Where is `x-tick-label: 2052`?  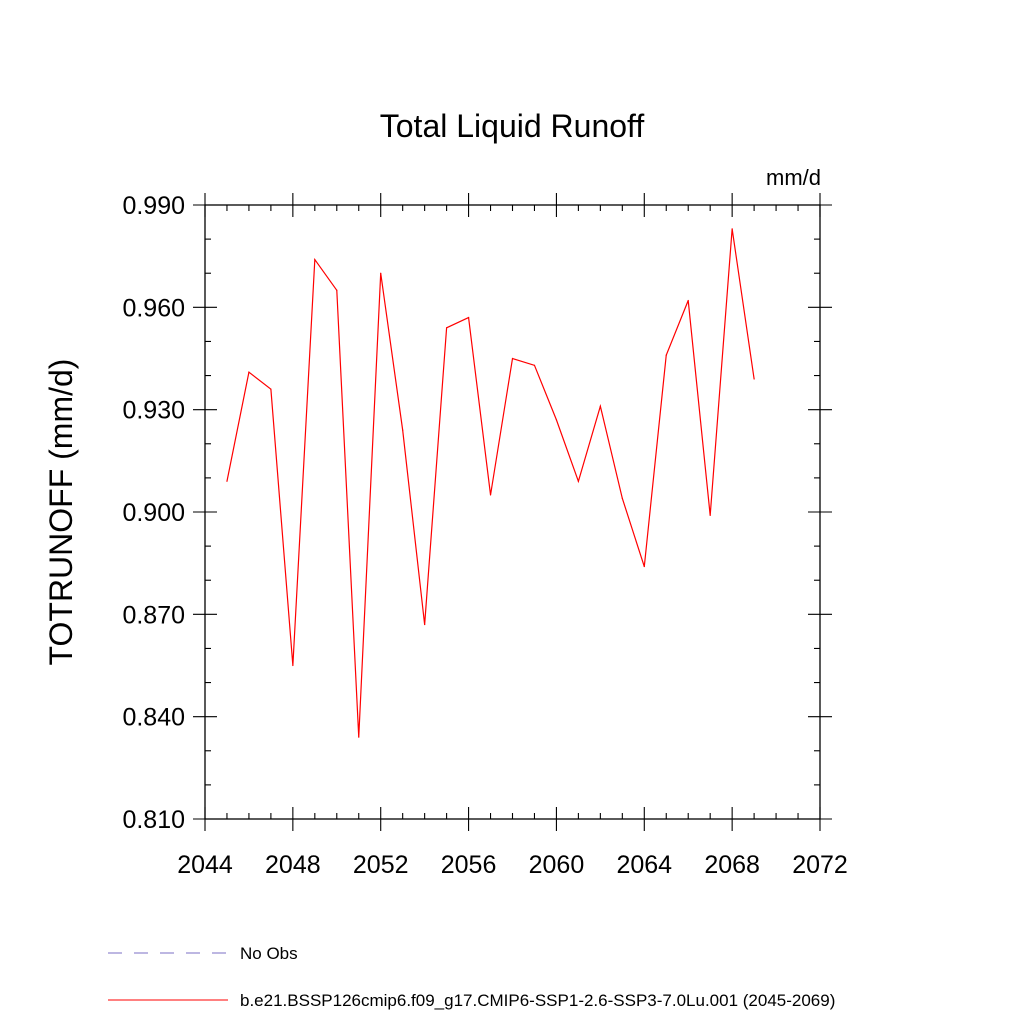
x-tick-label: 2052 is located at coordinates (381, 865).